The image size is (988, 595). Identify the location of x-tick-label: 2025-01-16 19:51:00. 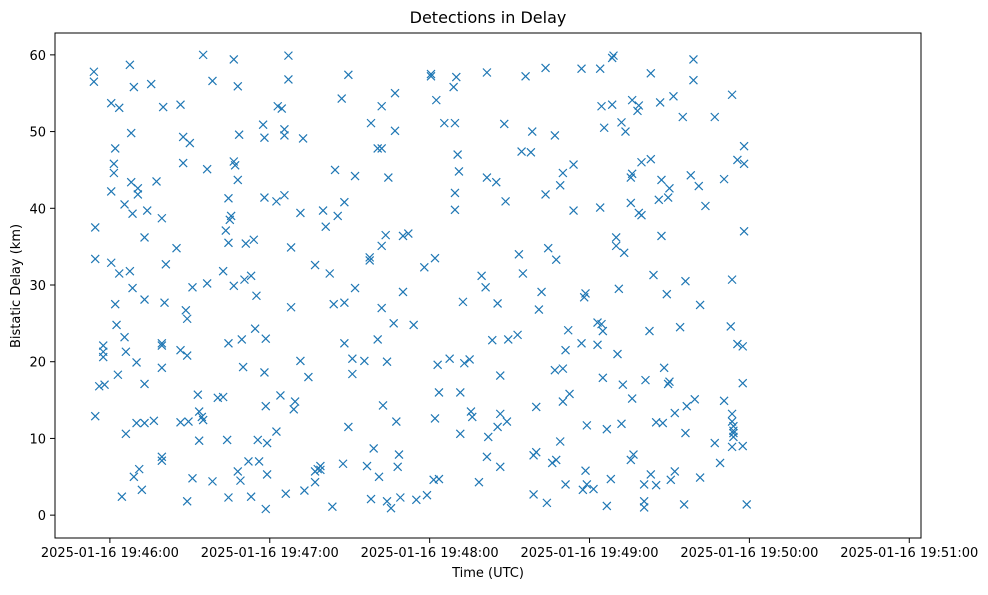
(909, 553).